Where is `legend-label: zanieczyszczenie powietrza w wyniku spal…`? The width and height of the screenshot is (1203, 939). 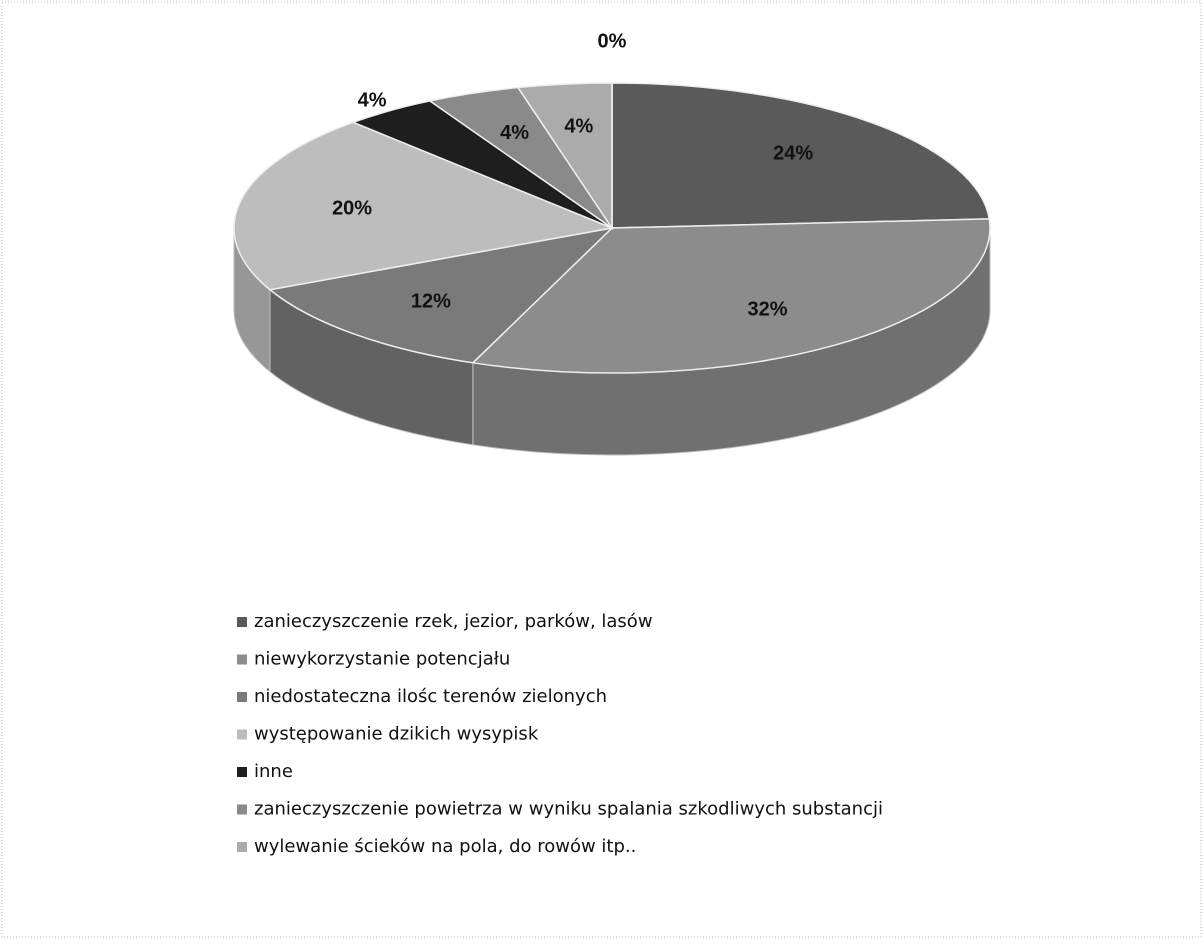
legend-label: zanieczyszczenie powietrza w wyniku spal… is located at coordinates (568, 809).